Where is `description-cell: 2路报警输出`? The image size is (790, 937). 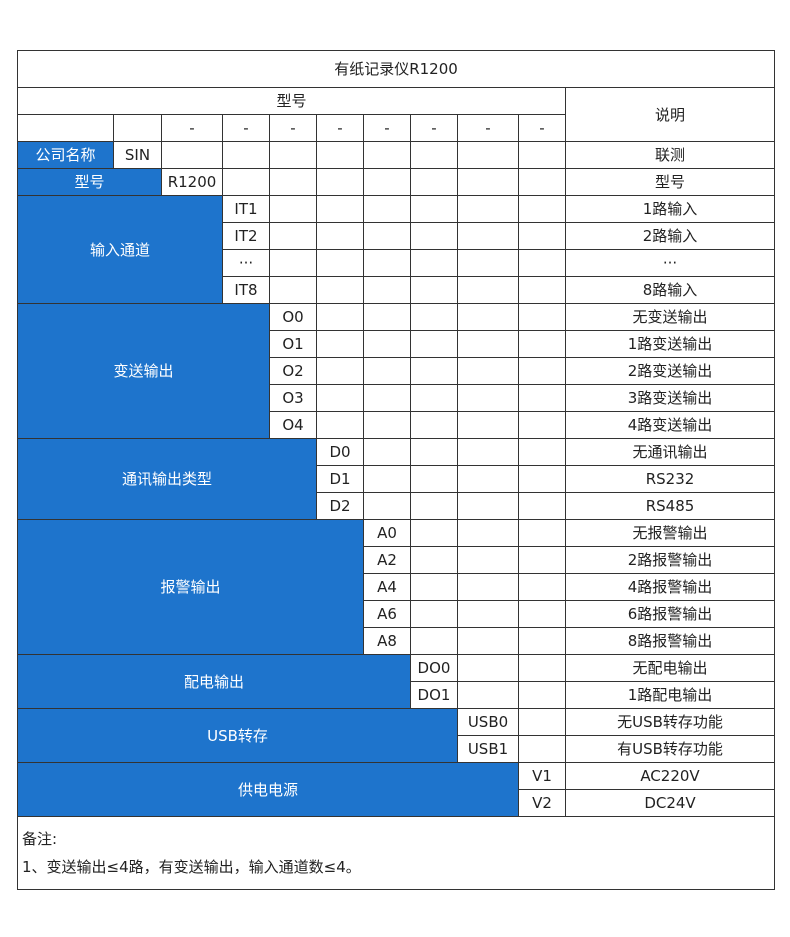
description-cell: 2路报警输出 is located at coordinates (670, 560).